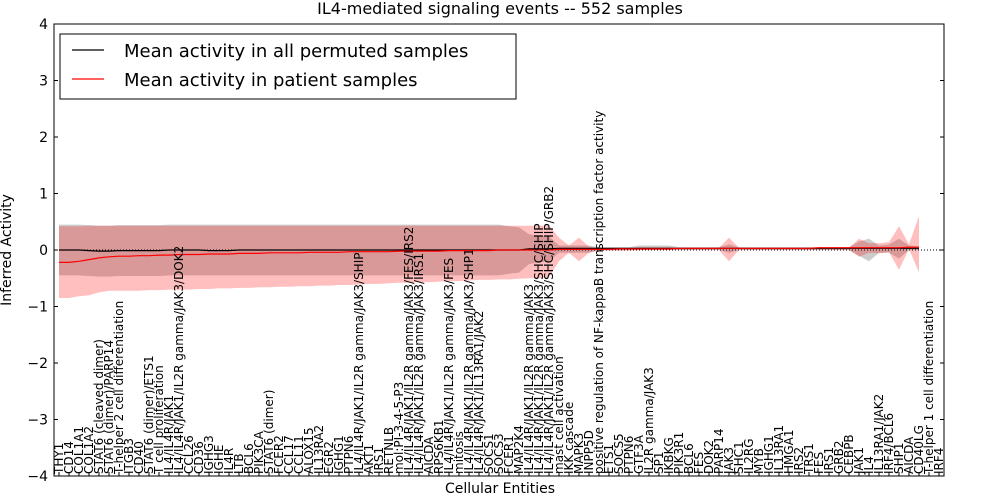 Image resolution: width=1000 pixels, height=500 pixels. Describe the element at coordinates (43, 138) in the screenshot. I see `y-tick-label: 2` at that location.